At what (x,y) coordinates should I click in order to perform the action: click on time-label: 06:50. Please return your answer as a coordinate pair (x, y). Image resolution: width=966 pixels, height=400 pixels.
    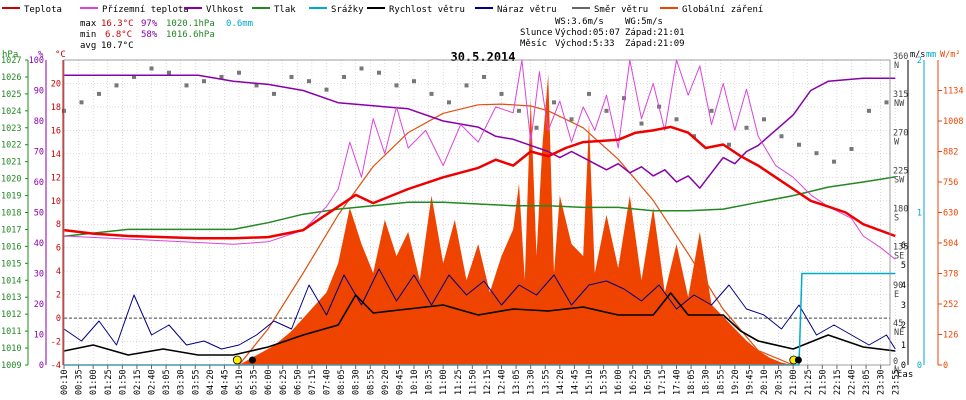
    Looking at the image, I should click on (298, 382).